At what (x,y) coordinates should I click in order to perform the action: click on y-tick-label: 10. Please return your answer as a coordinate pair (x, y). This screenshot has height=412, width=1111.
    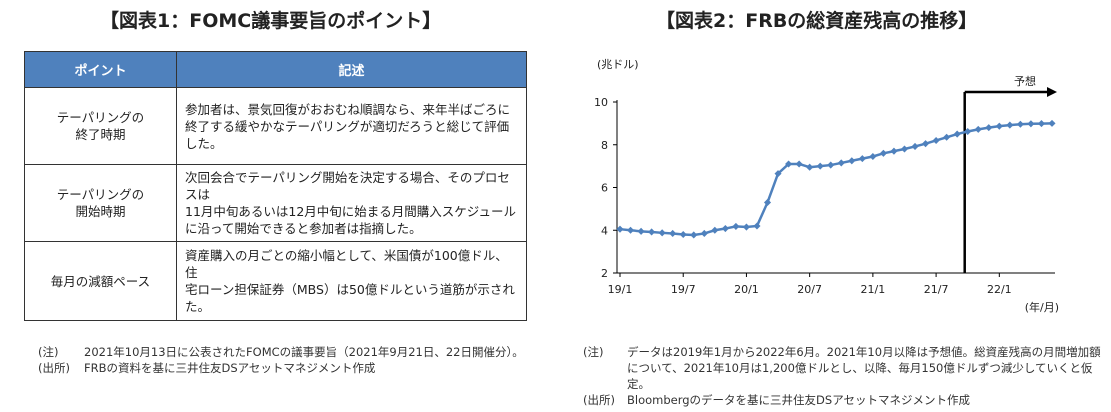
    Looking at the image, I should click on (601, 102).